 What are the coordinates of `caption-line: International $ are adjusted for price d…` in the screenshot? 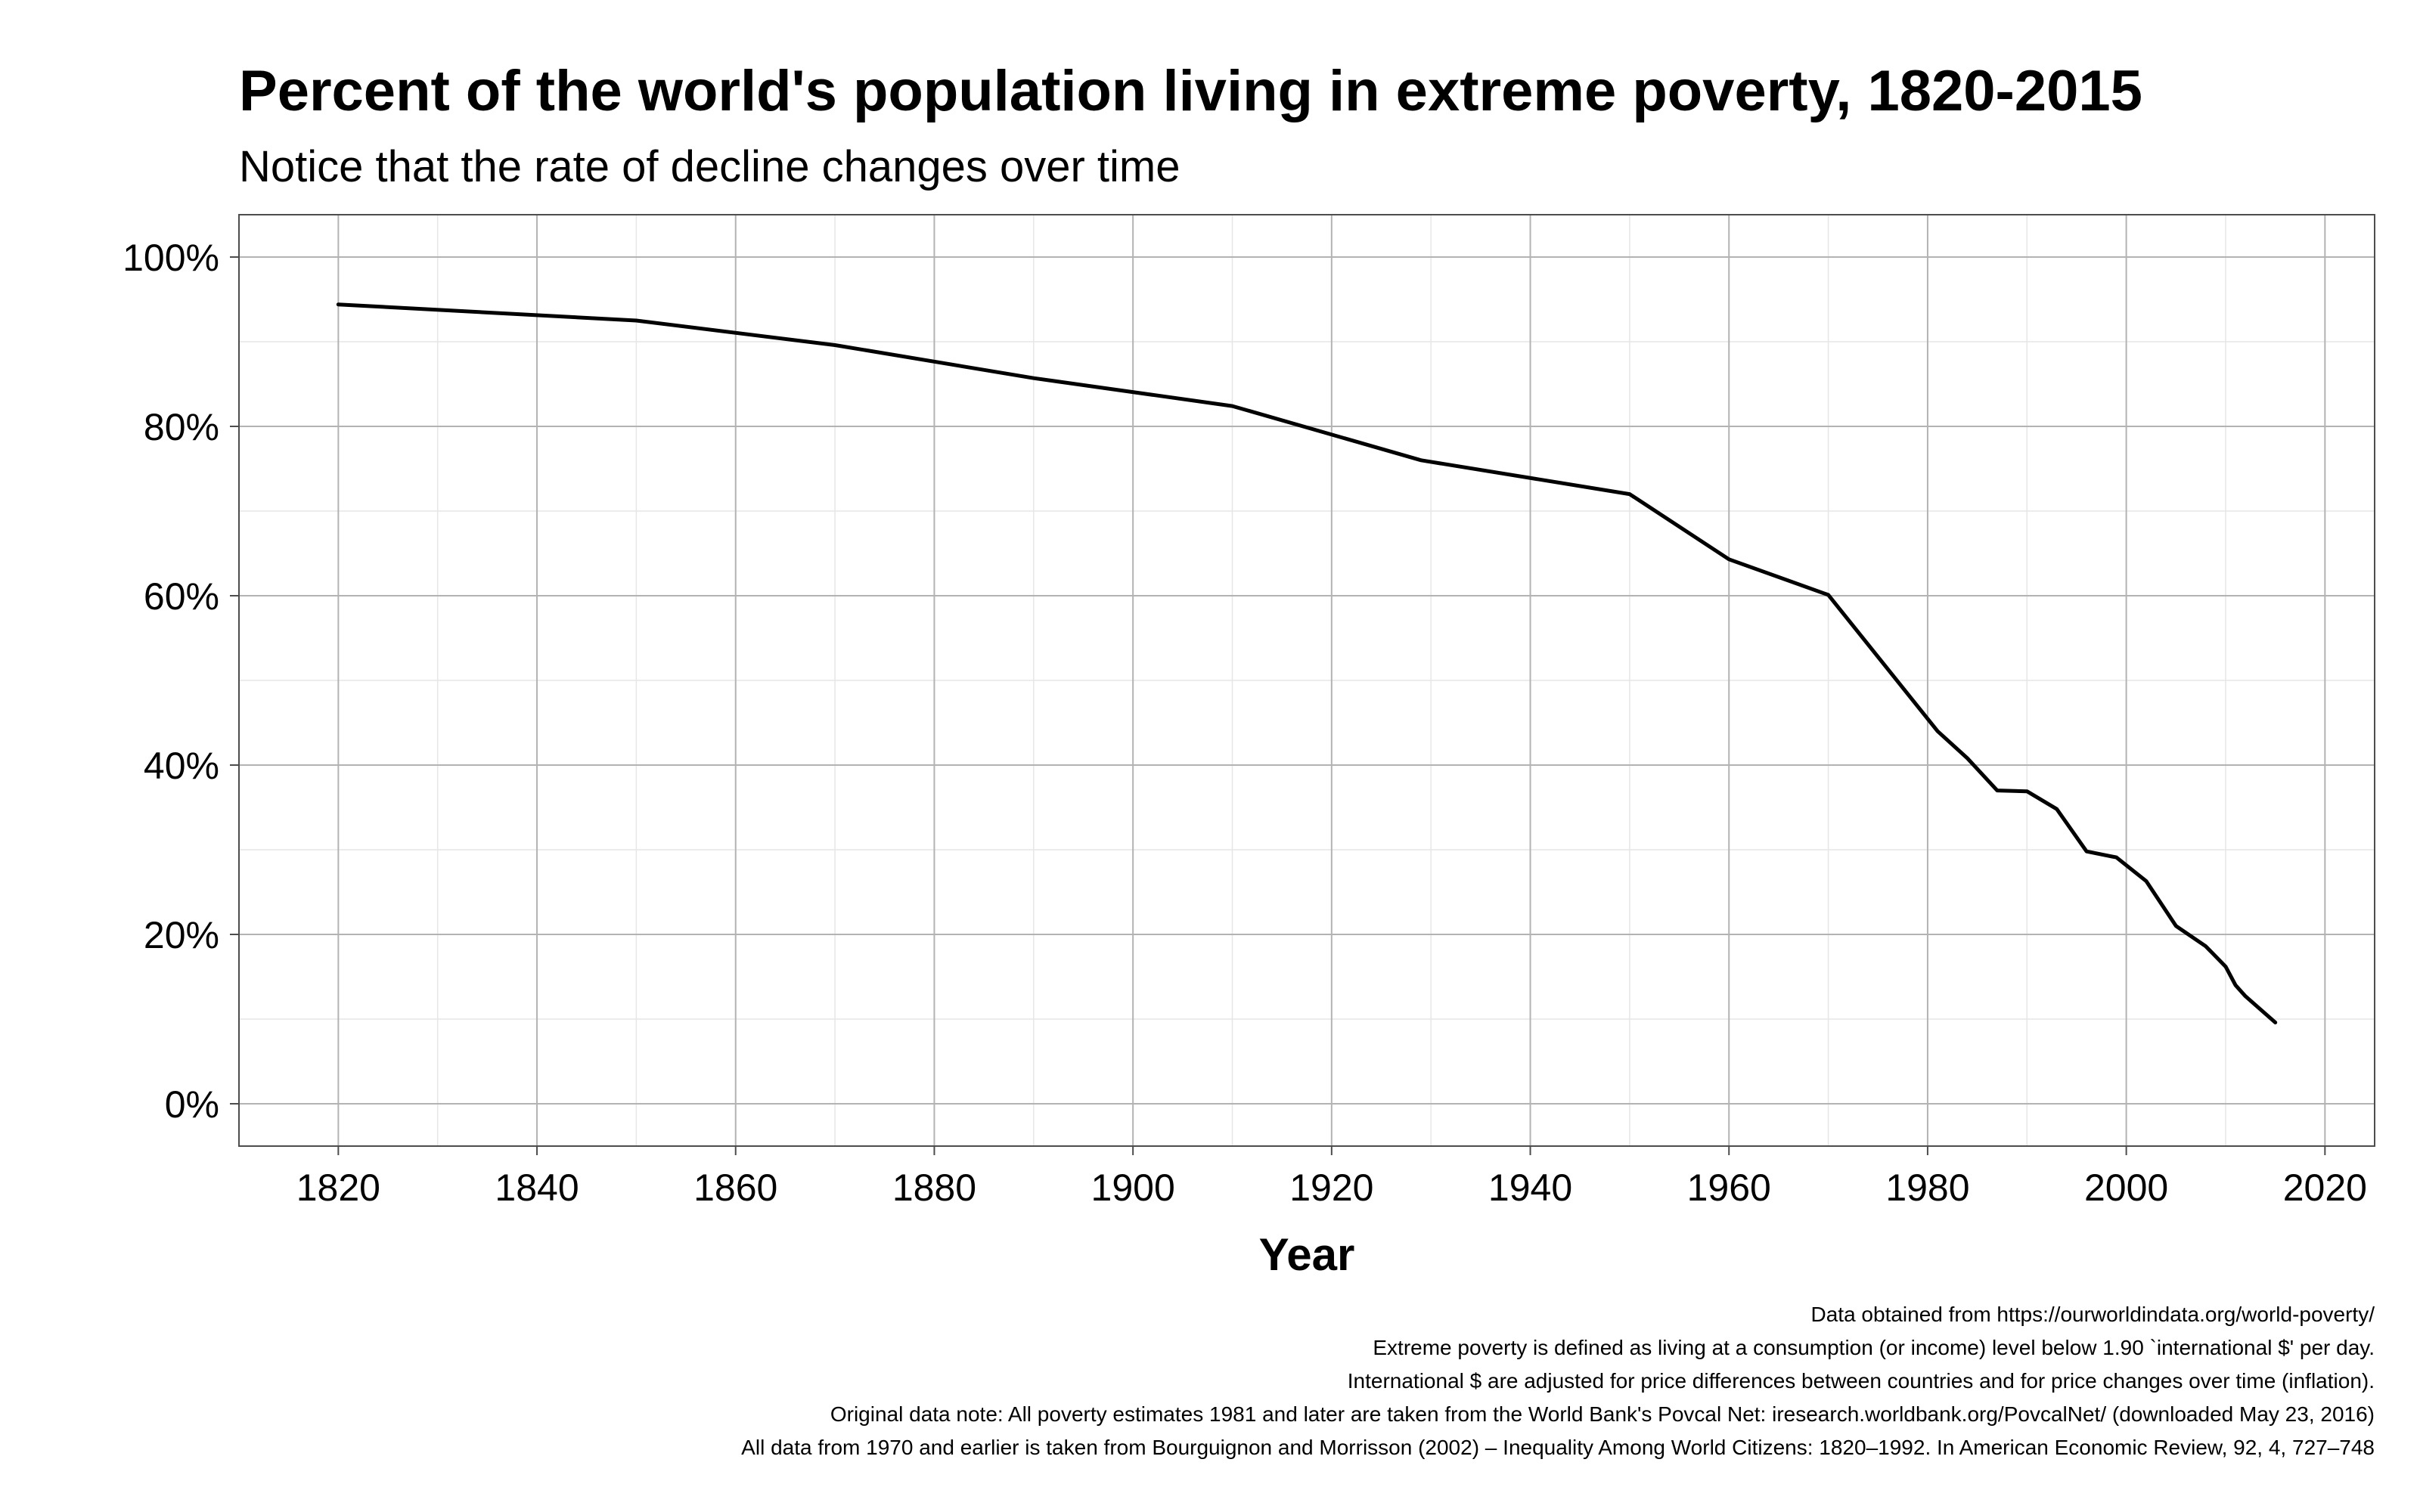 It's located at (1861, 1381).